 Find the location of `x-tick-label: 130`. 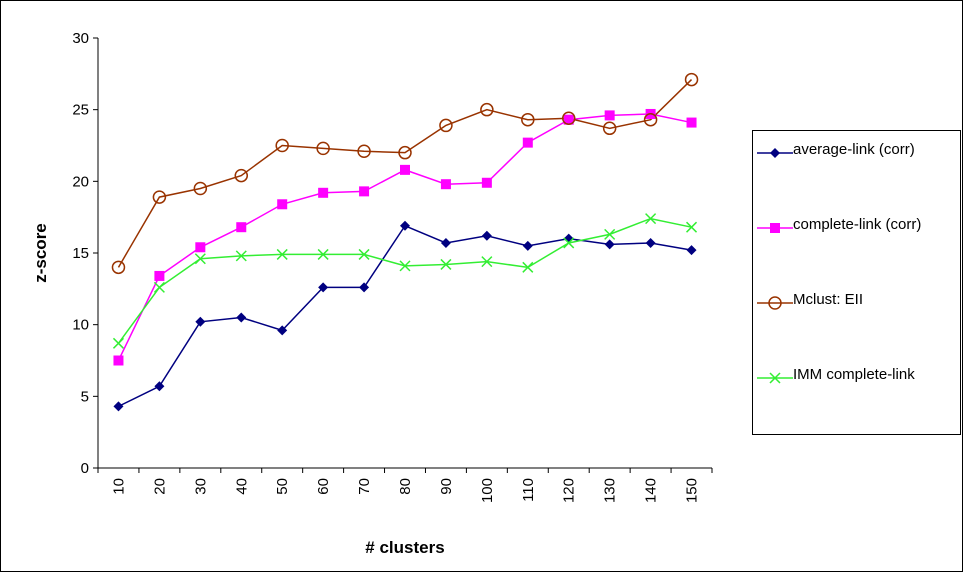

x-tick-label: 130 is located at coordinates (610, 490).